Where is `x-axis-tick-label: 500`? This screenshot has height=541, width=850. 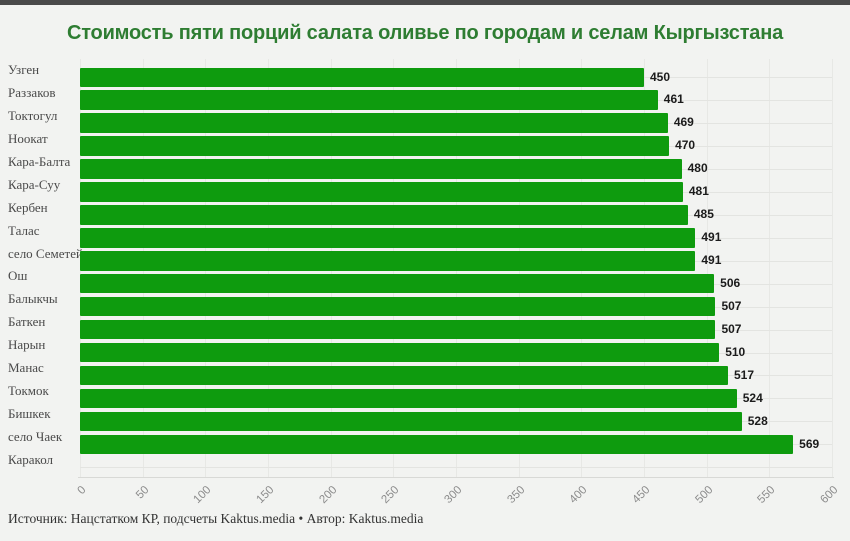
x-axis-tick-label: 500 is located at coordinates (704, 495).